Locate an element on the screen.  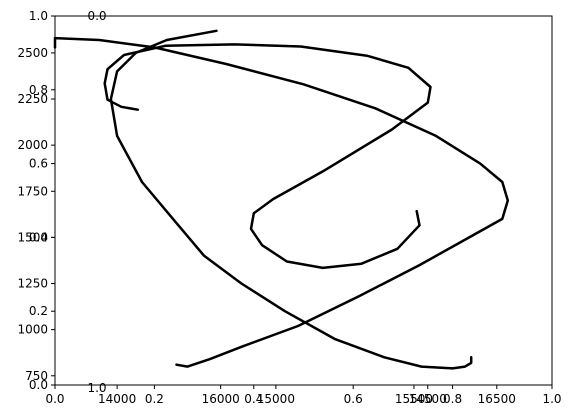
overlay-y-tick-label: 0.4 is located at coordinates (38, 237).